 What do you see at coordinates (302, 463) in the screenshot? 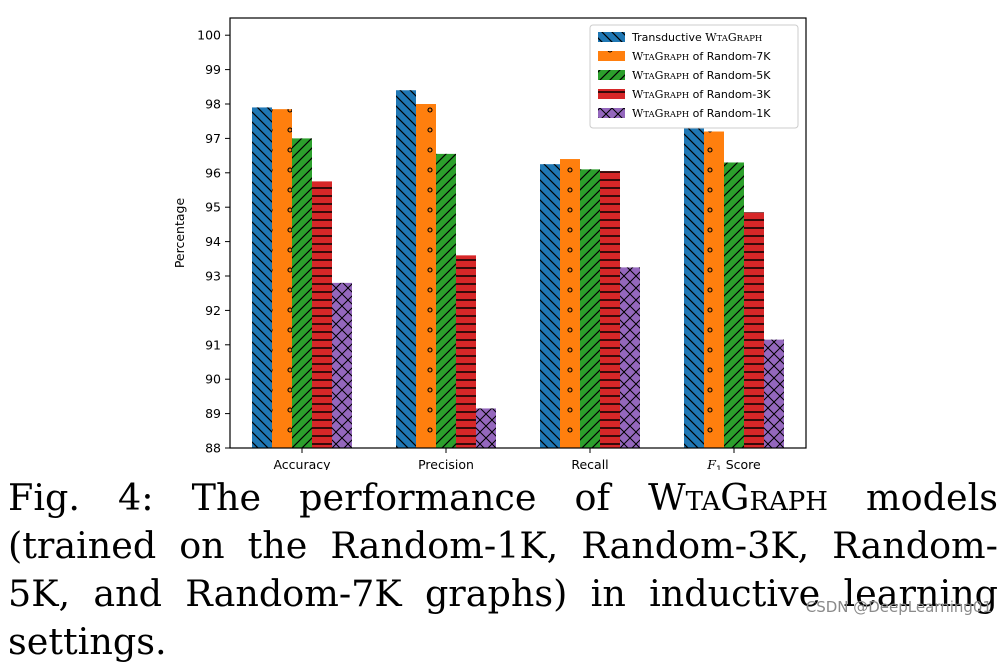
I see `x-tick-label-accuracy: Accuracy` at bounding box center [302, 463].